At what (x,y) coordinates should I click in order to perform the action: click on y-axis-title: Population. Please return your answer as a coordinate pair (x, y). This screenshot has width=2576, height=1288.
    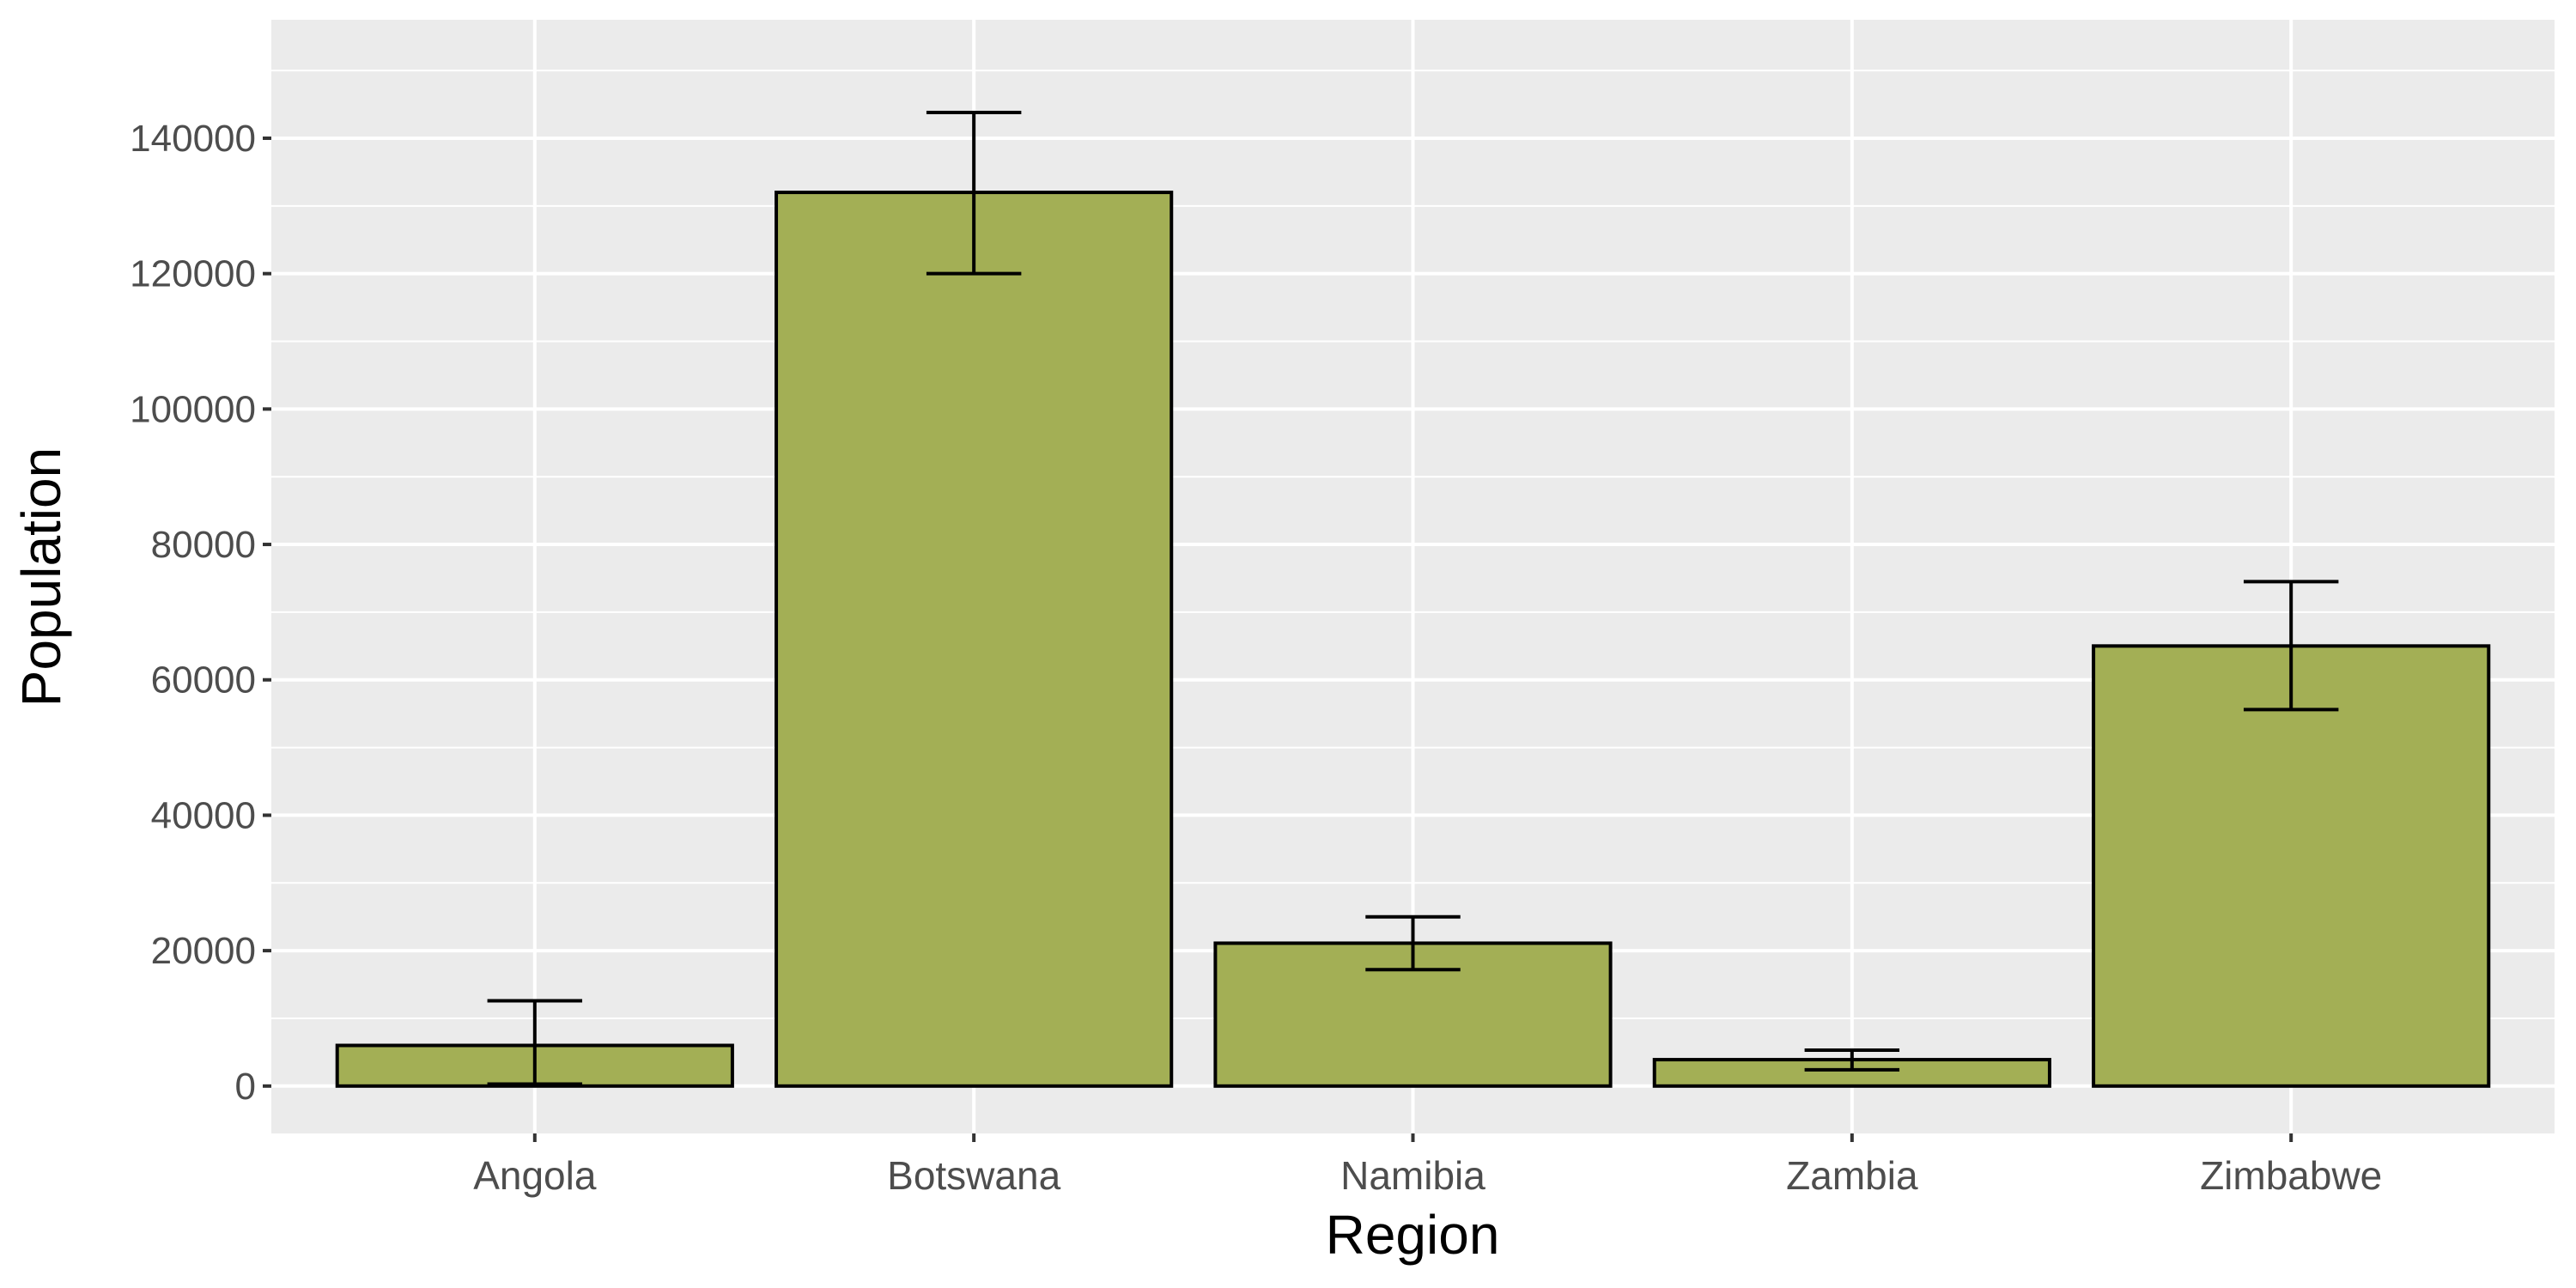
    Looking at the image, I should click on (41, 577).